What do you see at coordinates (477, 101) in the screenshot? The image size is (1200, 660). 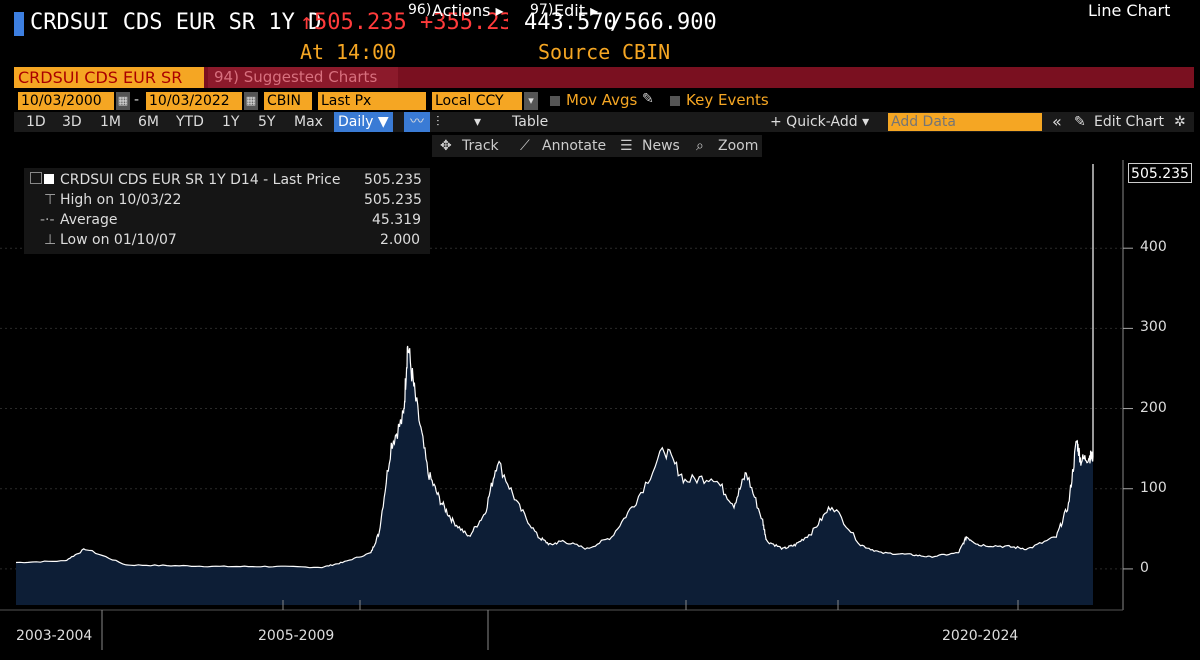 I see `currency-select: Local CCY` at bounding box center [477, 101].